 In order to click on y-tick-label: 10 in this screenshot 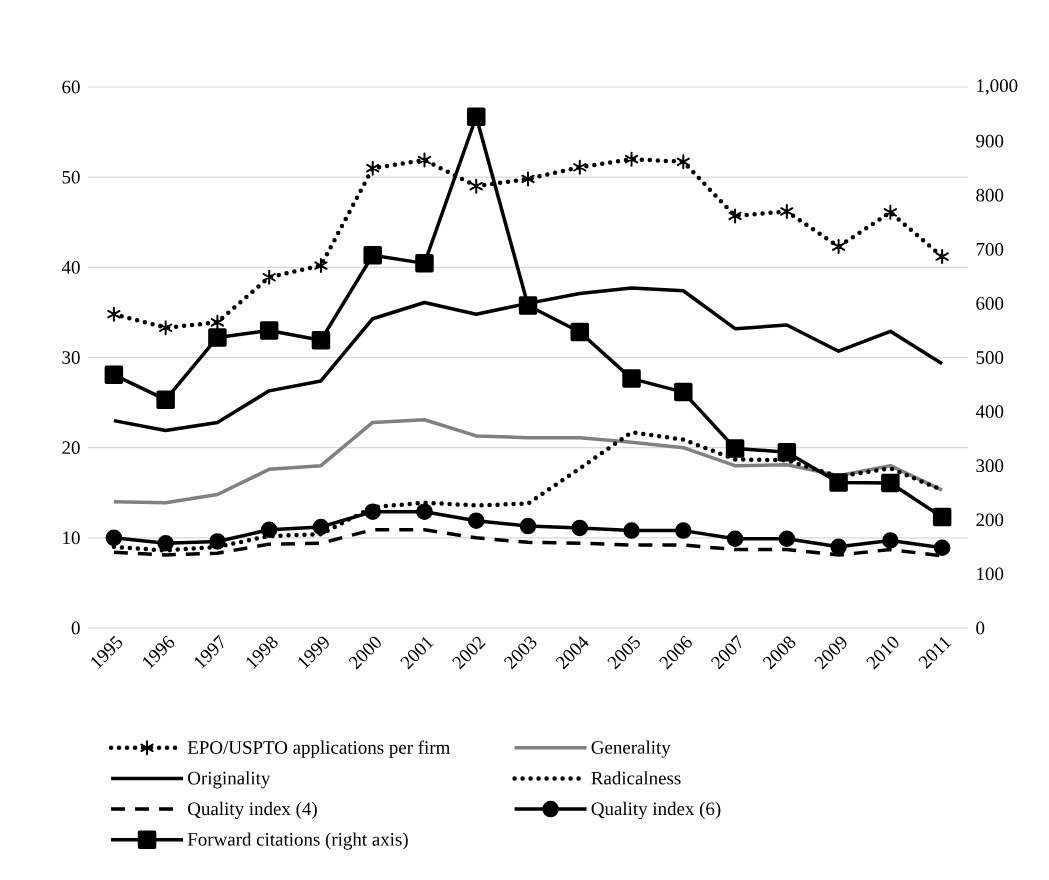, I will do `click(71, 538)`.